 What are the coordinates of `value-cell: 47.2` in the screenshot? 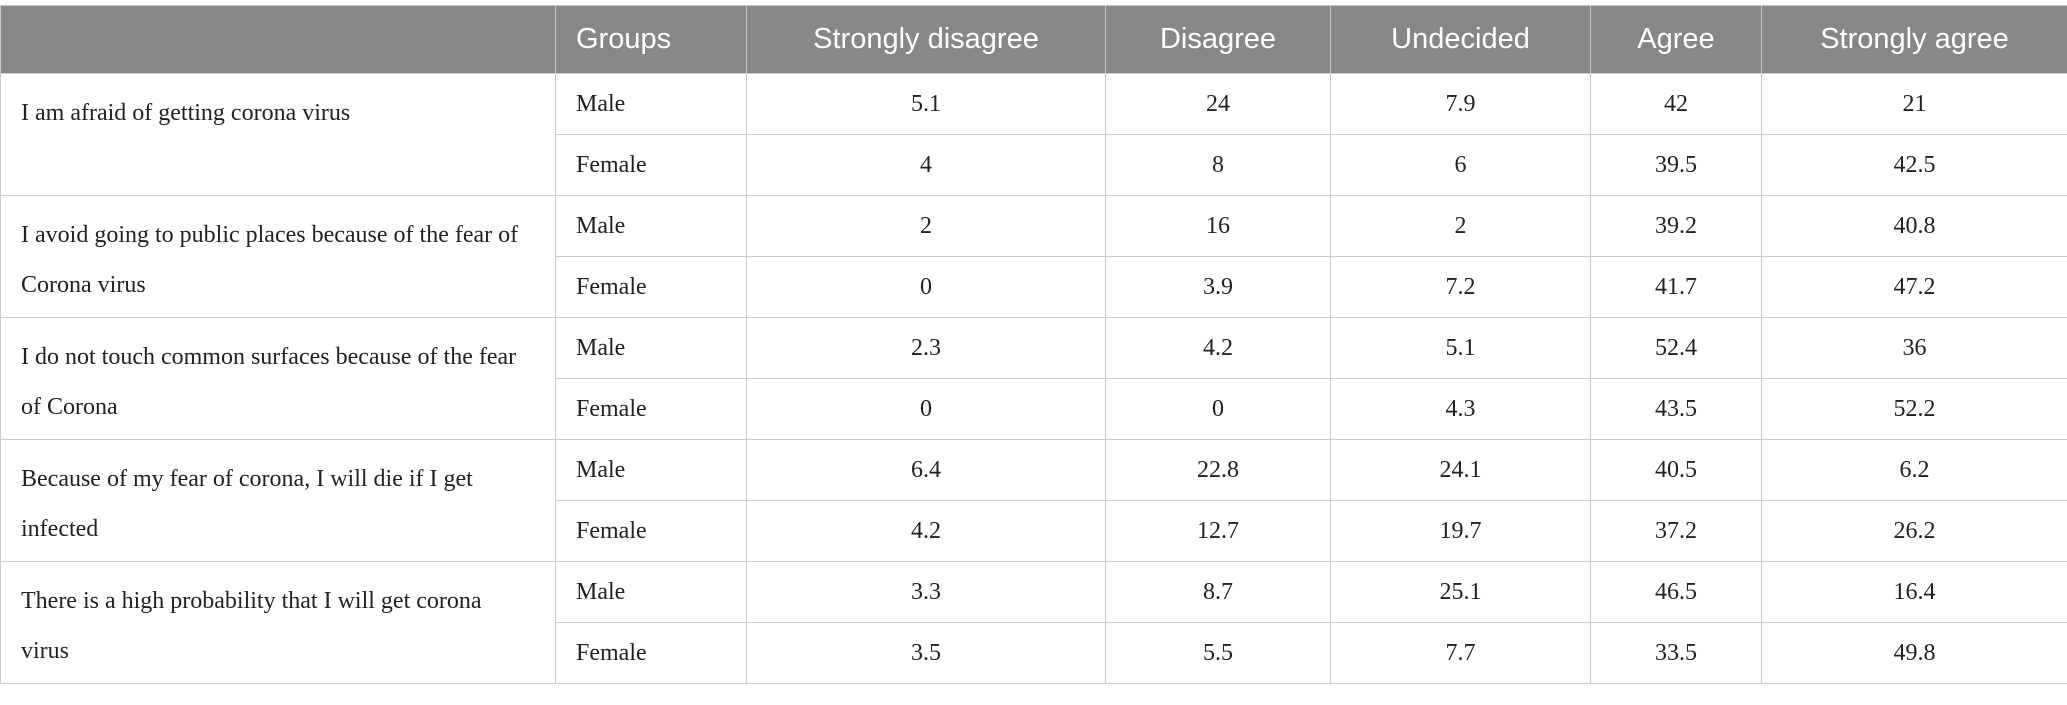 It's located at (1914, 287).